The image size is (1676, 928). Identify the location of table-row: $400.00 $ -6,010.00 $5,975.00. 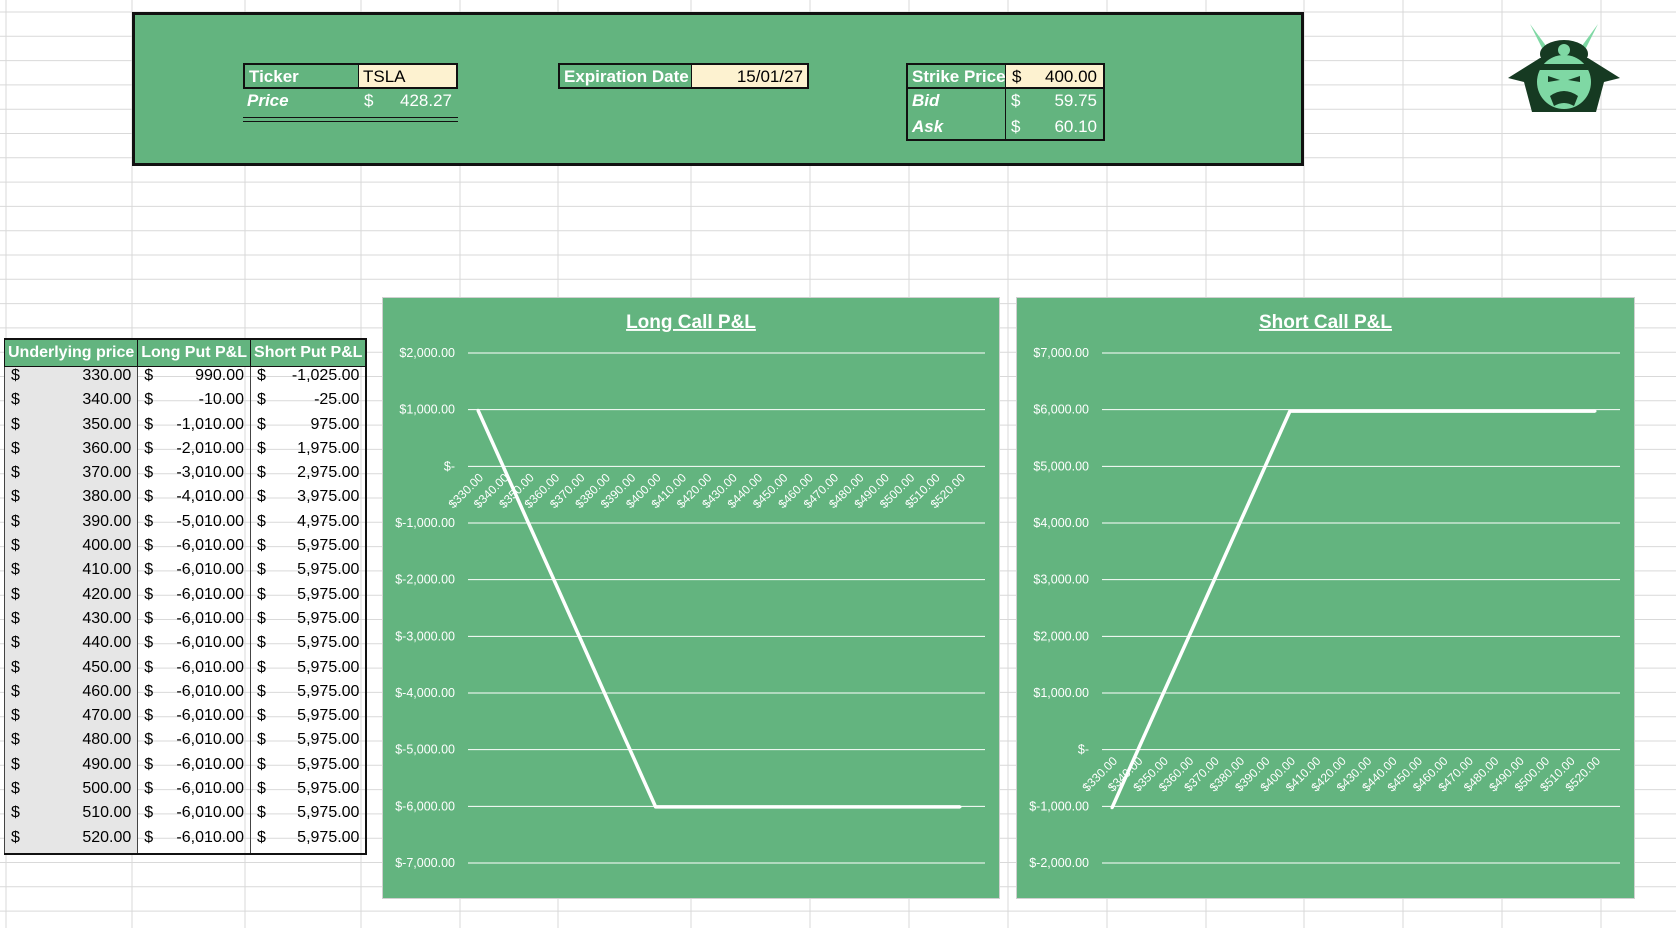
(185, 549).